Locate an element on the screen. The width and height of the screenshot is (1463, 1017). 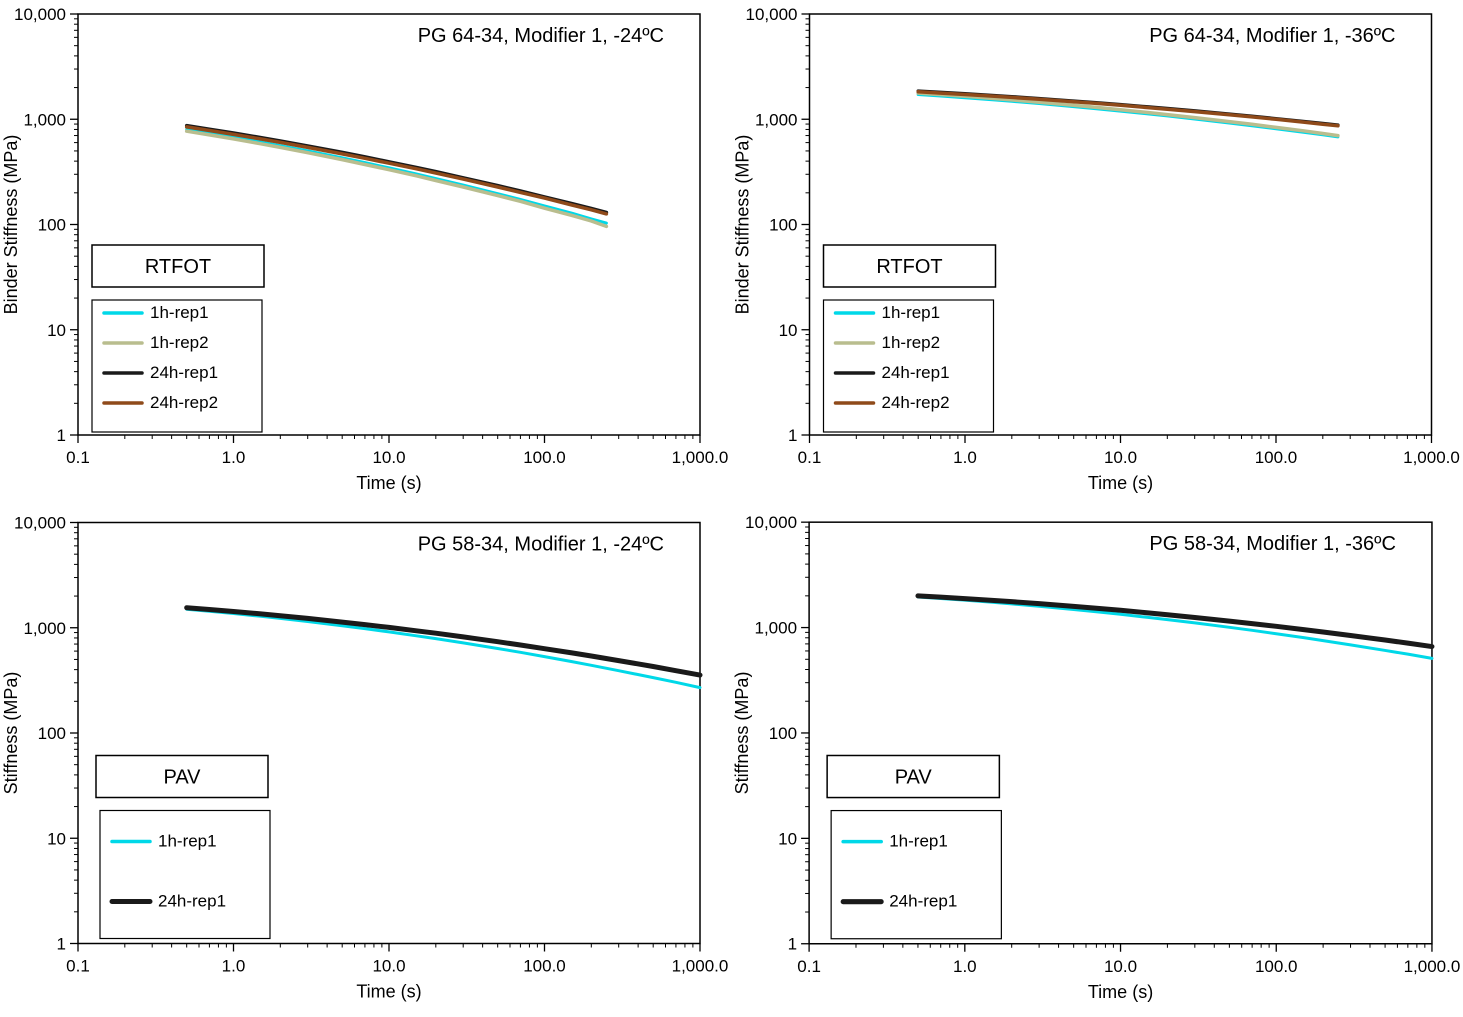
chart-title: PG 64-34, Modifier 1, -24ºC is located at coordinates (541, 36).